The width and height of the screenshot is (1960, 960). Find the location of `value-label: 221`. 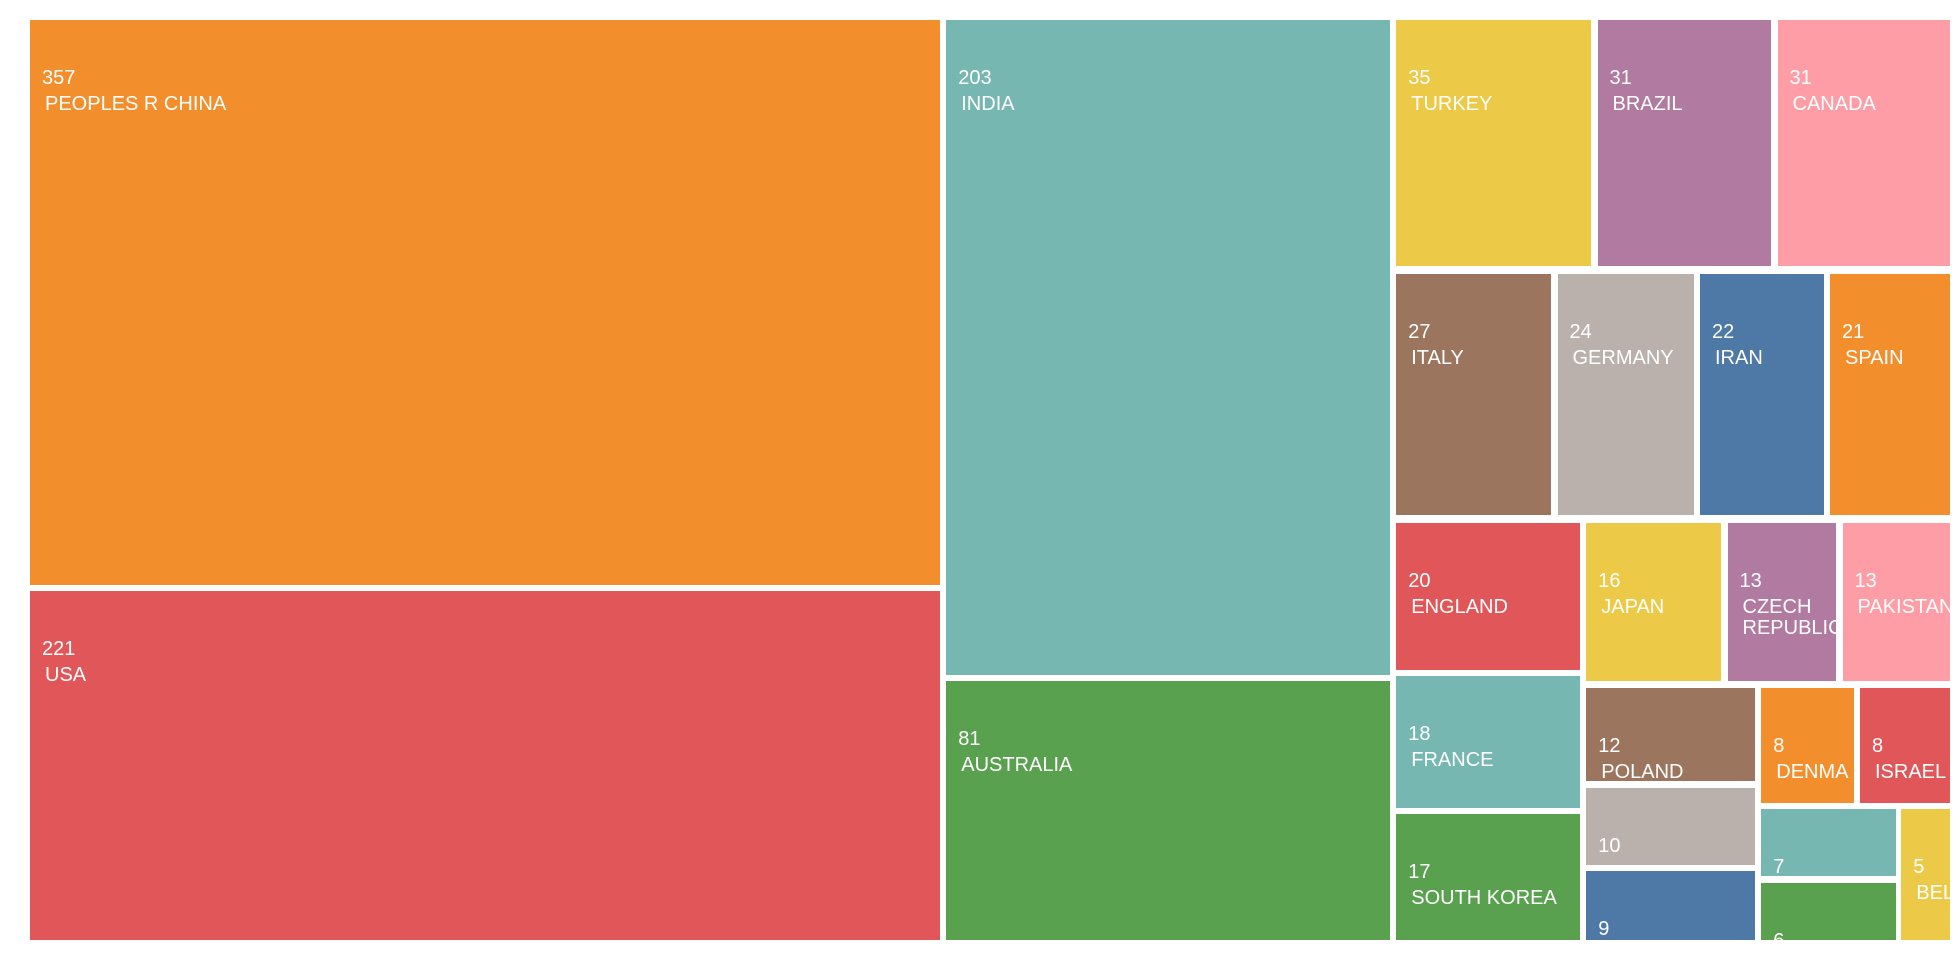

value-label: 221 is located at coordinates (59, 649).